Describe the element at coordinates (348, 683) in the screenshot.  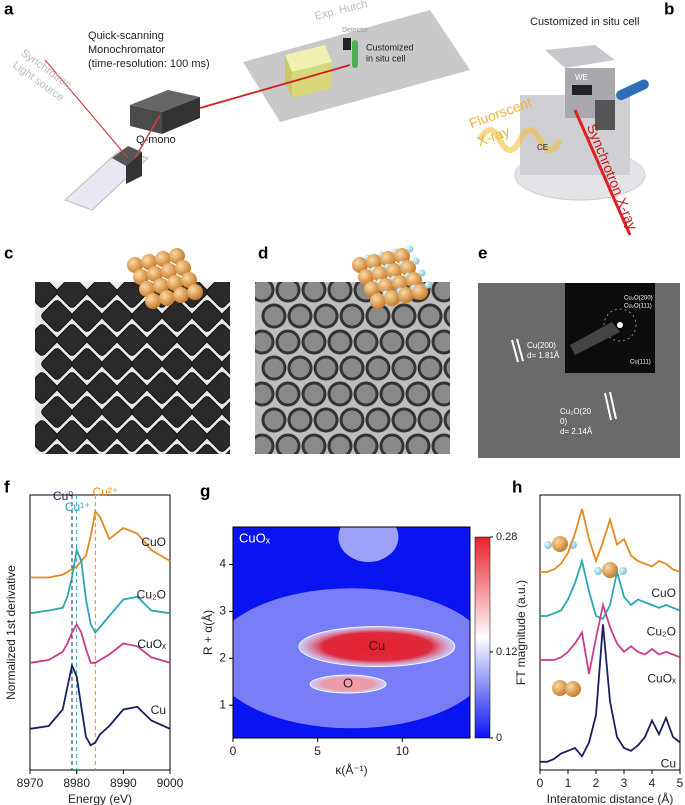
I see `peak-label: O` at that location.